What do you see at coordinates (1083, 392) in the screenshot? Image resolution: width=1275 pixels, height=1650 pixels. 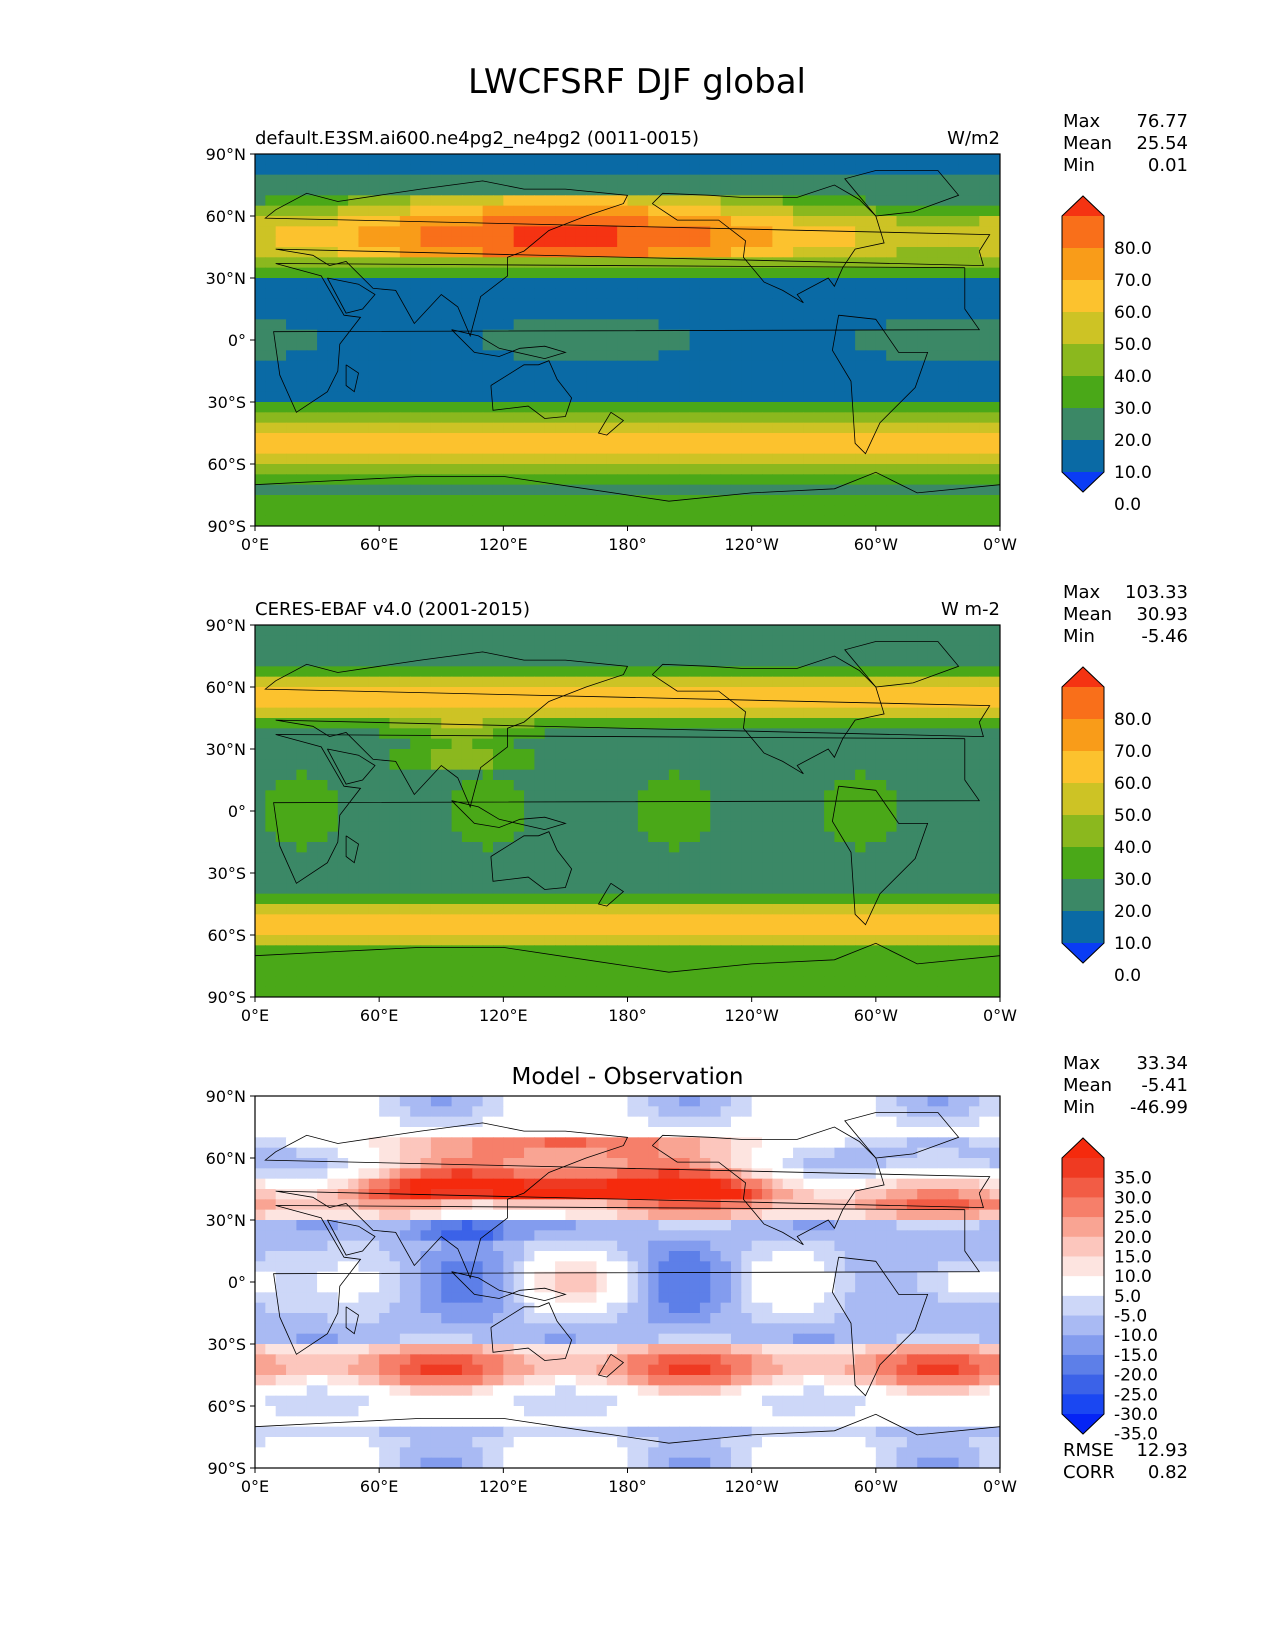 I see `colorbar-segment` at bounding box center [1083, 392].